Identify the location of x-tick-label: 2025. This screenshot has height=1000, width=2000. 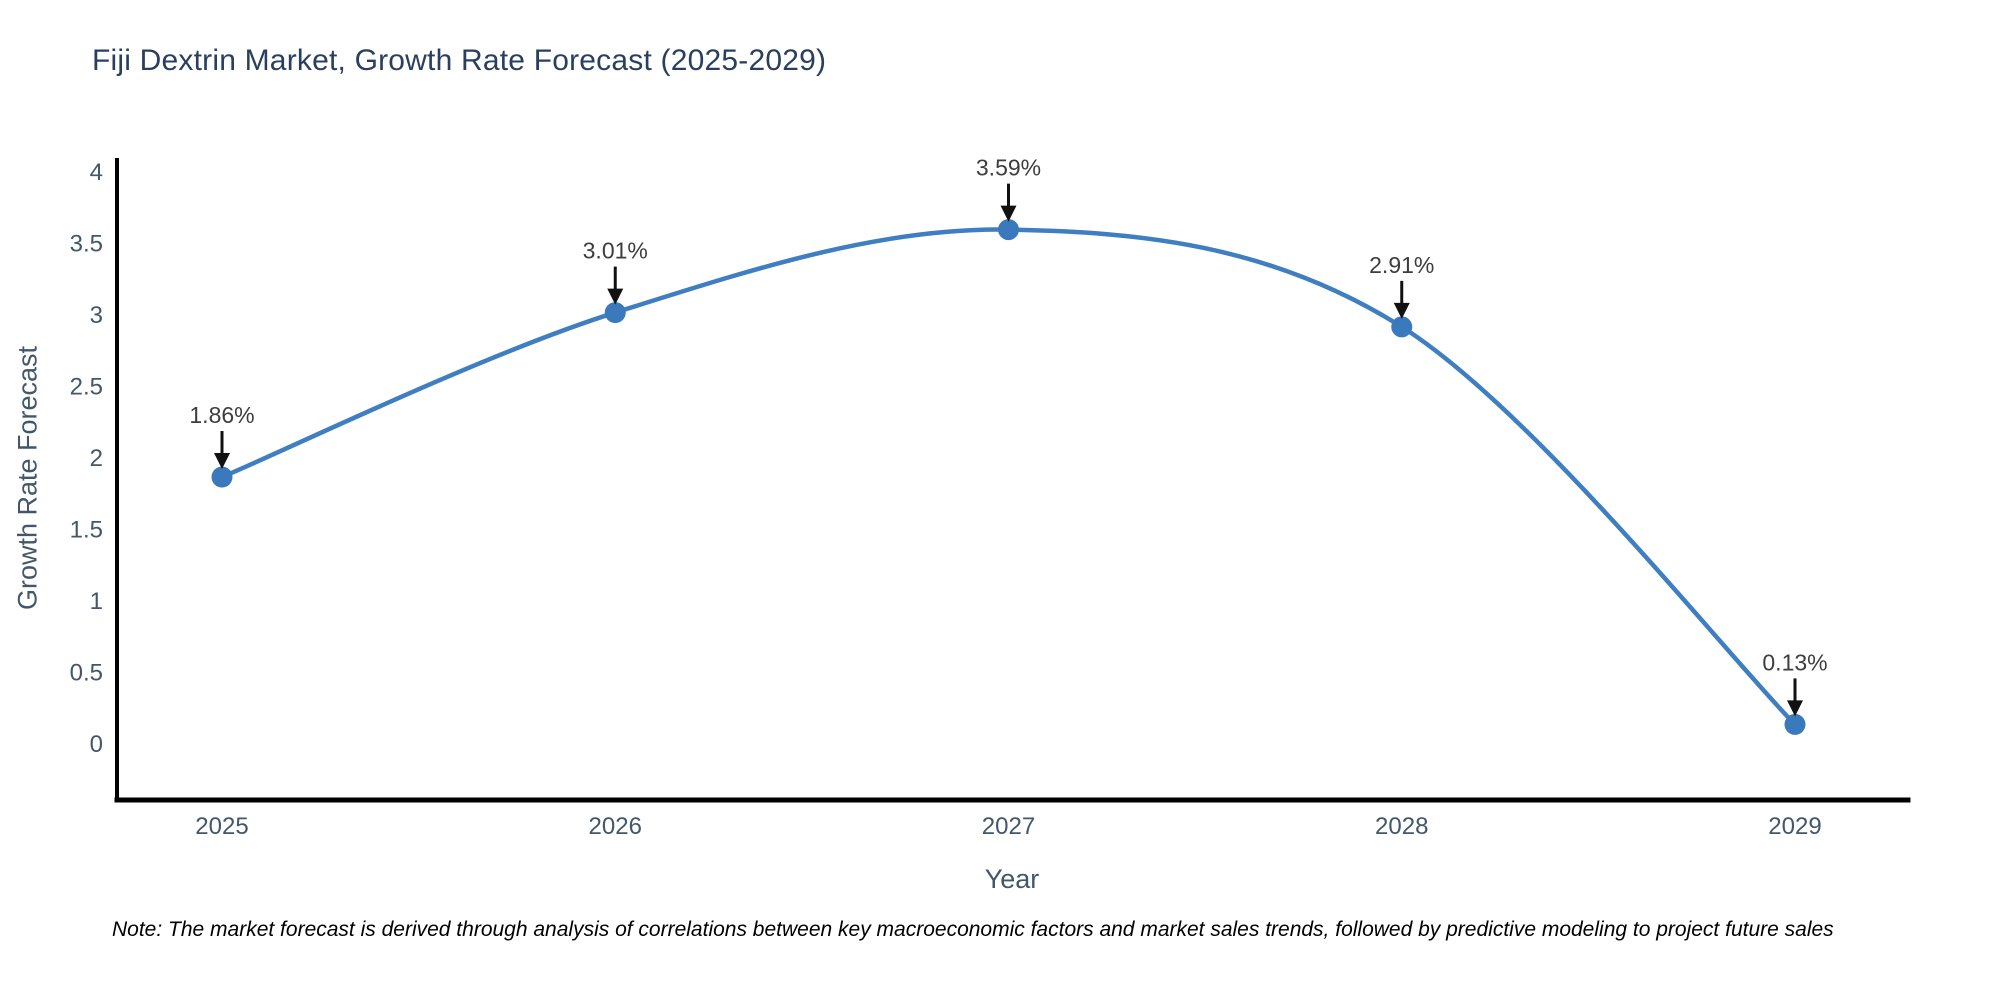
(221, 826).